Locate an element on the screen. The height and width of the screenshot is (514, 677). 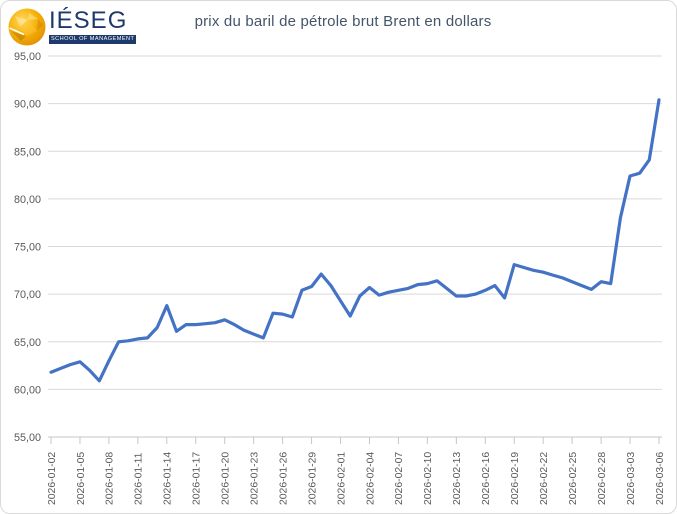
logo-subtitle: SCHOOL OF MANAGEMENT is located at coordinates (93, 39).